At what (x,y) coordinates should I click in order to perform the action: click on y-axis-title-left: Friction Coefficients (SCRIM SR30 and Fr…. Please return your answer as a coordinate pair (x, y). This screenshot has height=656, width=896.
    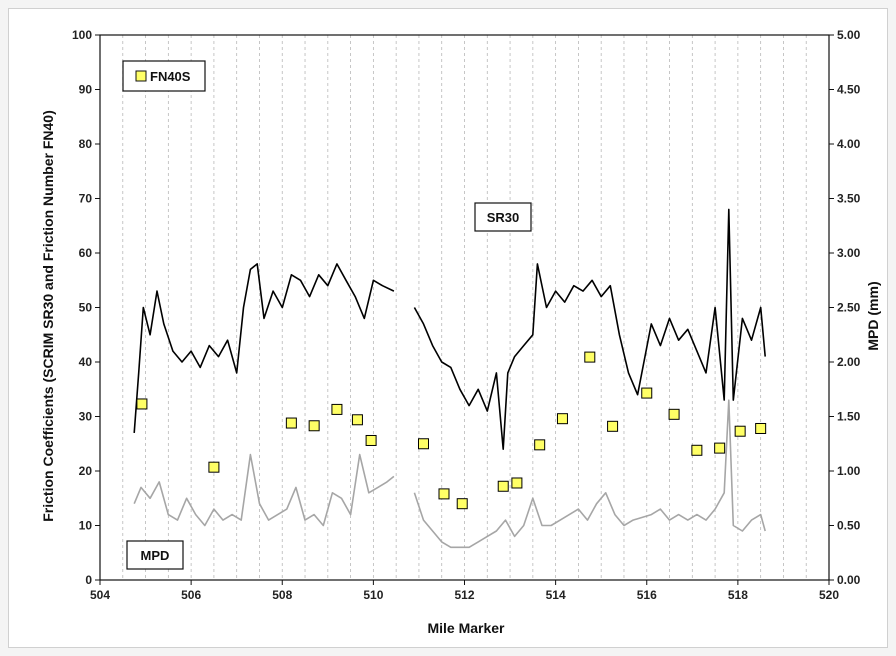
    Looking at the image, I should click on (48, 316).